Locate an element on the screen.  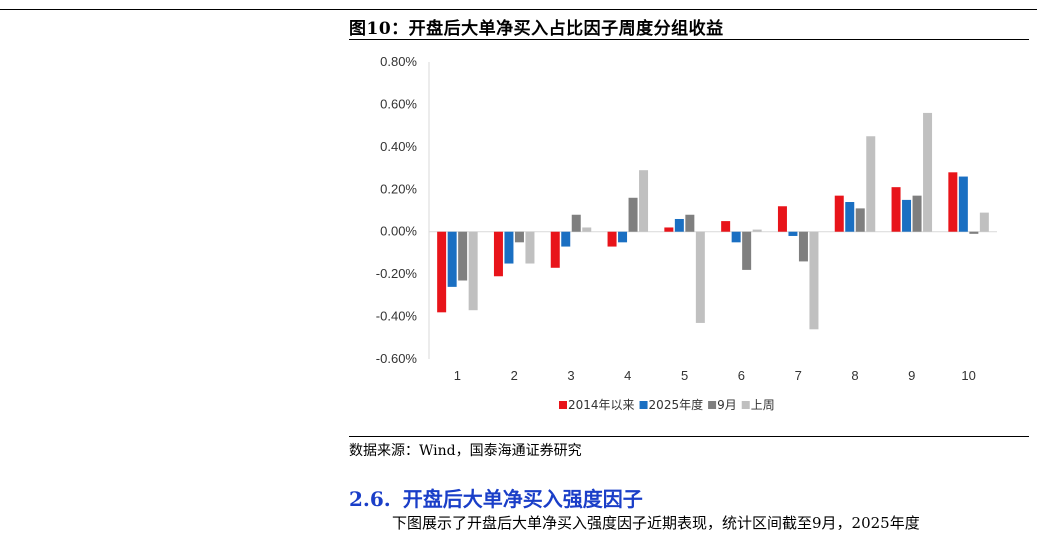
x-tick-label: 6 is located at coordinates (741, 375).